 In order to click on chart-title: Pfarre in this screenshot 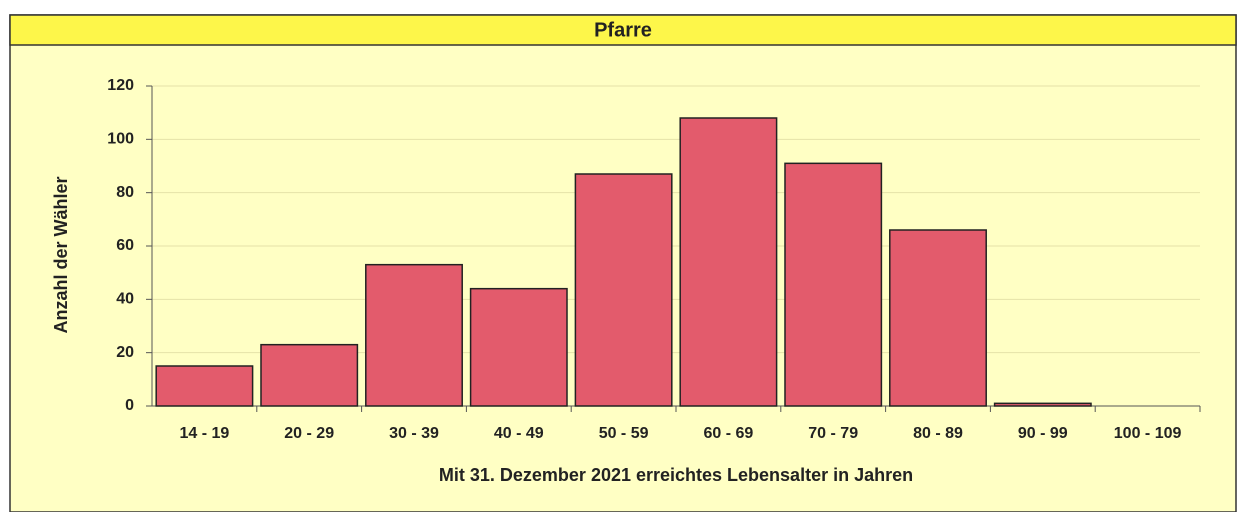, I will do `click(623, 30)`.